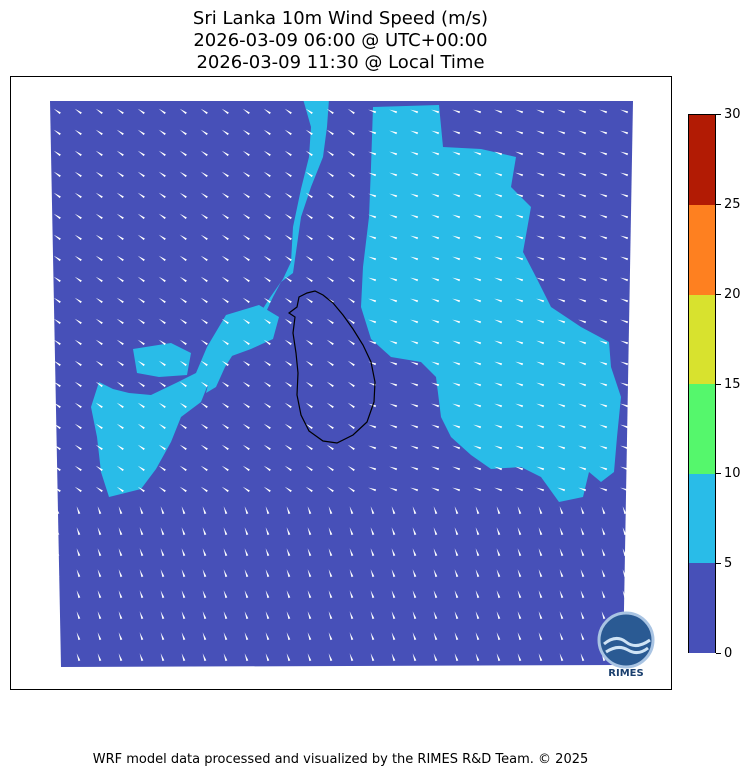 This screenshot has width=751, height=776. Describe the element at coordinates (331, 367) in the screenshot. I see `sri-lanka-coastline` at that location.